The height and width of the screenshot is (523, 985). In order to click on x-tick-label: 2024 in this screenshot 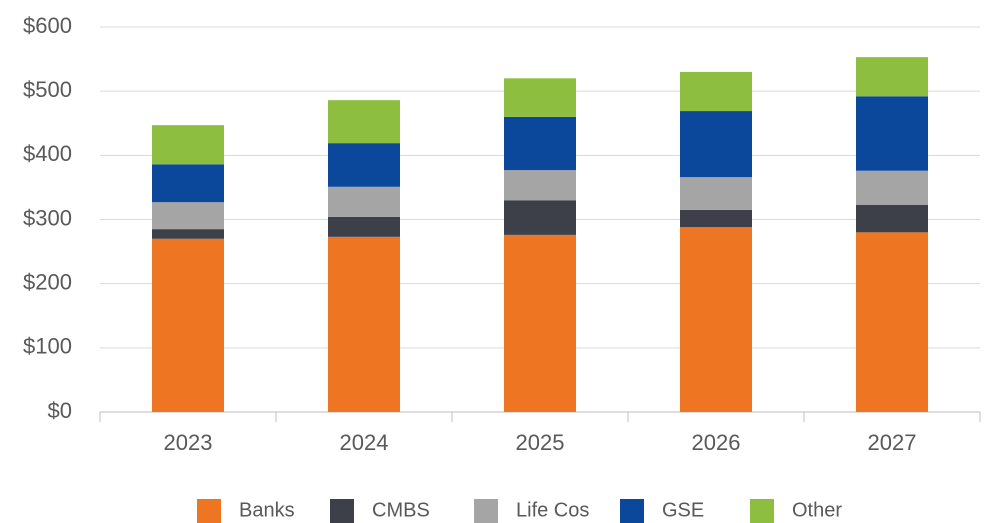, I will do `click(364, 442)`.